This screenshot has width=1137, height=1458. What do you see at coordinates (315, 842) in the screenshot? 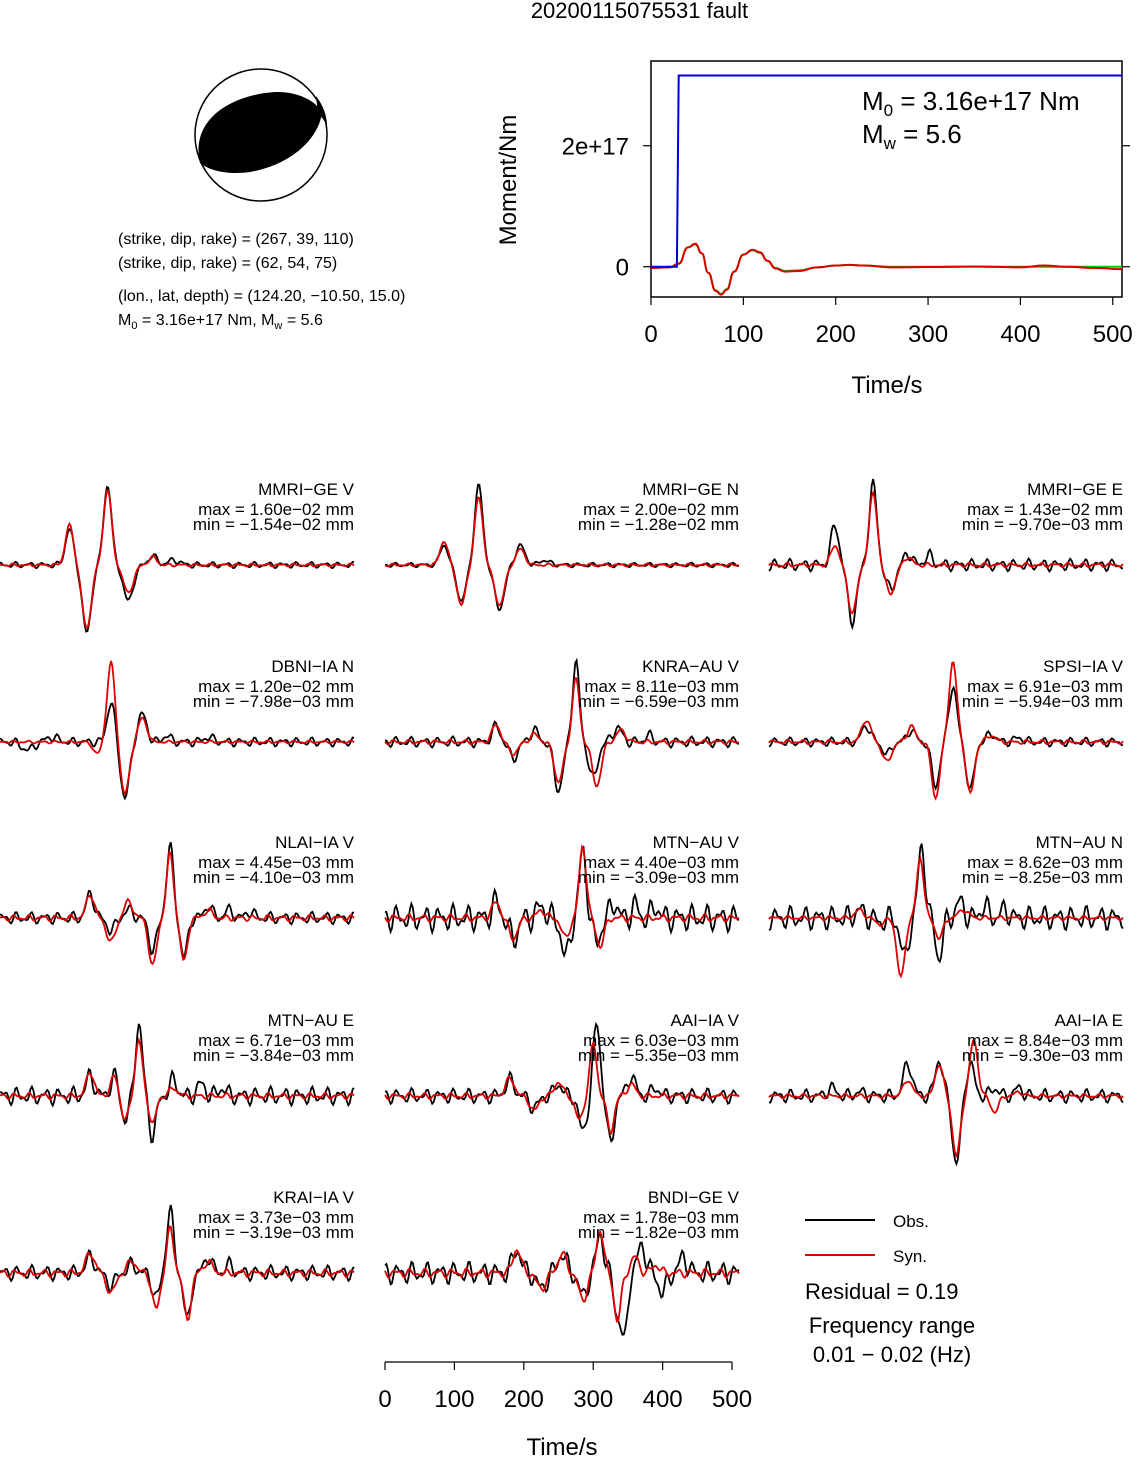
I see `station-label: NLAI−IA V` at bounding box center [315, 842].